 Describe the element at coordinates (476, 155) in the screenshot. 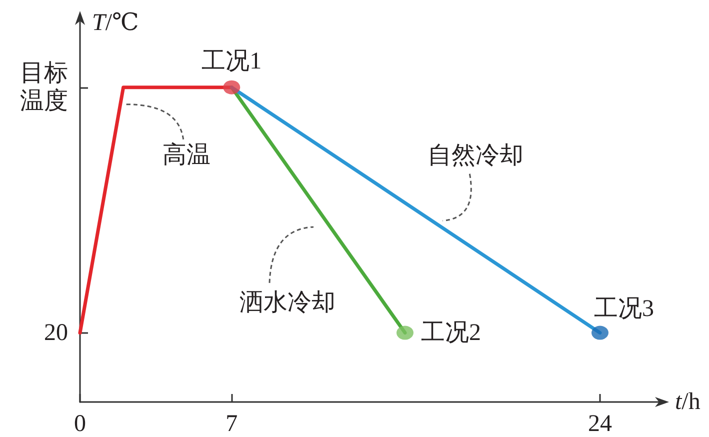

I see `annotation: 自然冷却` at that location.